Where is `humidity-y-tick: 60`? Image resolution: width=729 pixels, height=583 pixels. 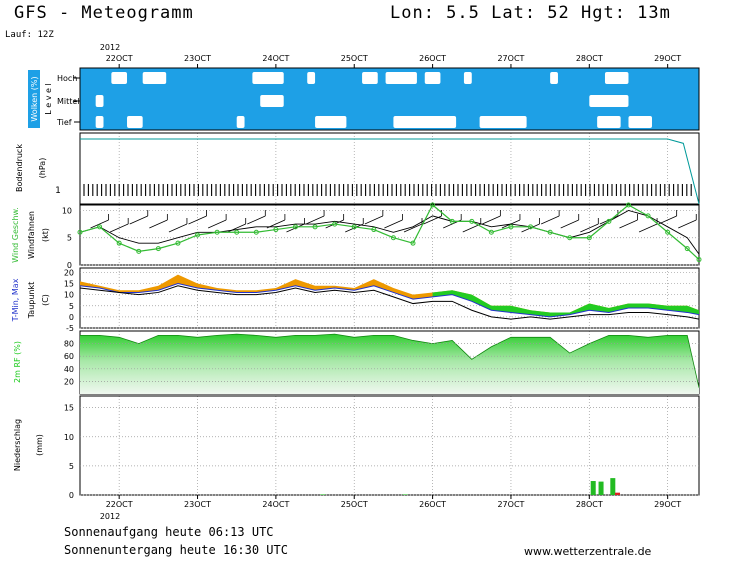
humidity-y-tick: 60 is located at coordinates (69, 356).